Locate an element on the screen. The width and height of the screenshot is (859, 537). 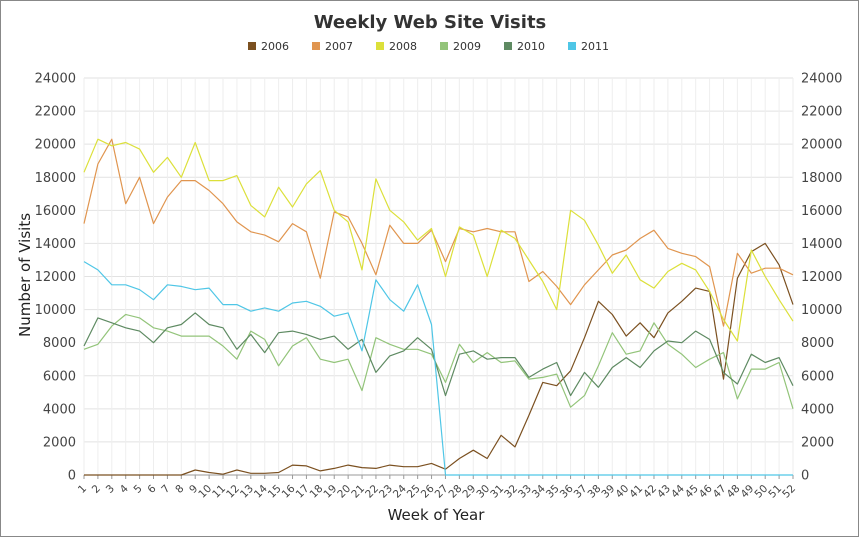
y-tick-label-left: 24000 is located at coordinates (55, 79).